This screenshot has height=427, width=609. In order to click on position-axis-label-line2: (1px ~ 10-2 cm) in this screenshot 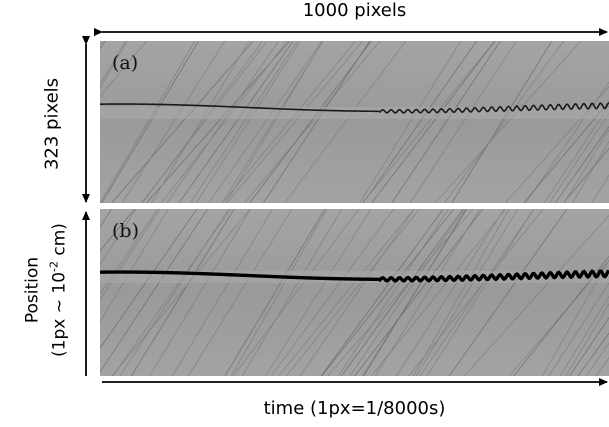, I will do `click(57, 290)`.